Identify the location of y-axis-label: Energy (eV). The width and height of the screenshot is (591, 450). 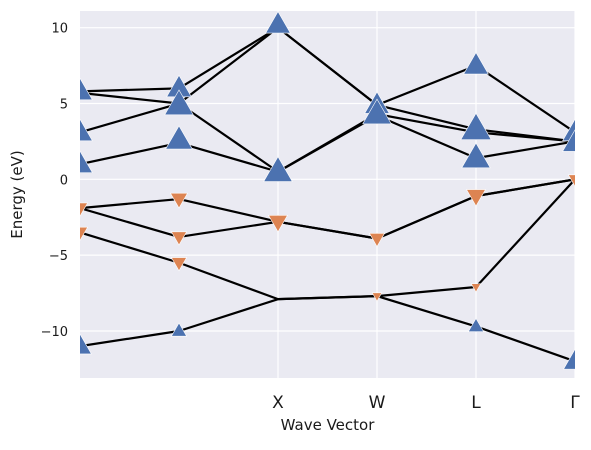
(17, 194).